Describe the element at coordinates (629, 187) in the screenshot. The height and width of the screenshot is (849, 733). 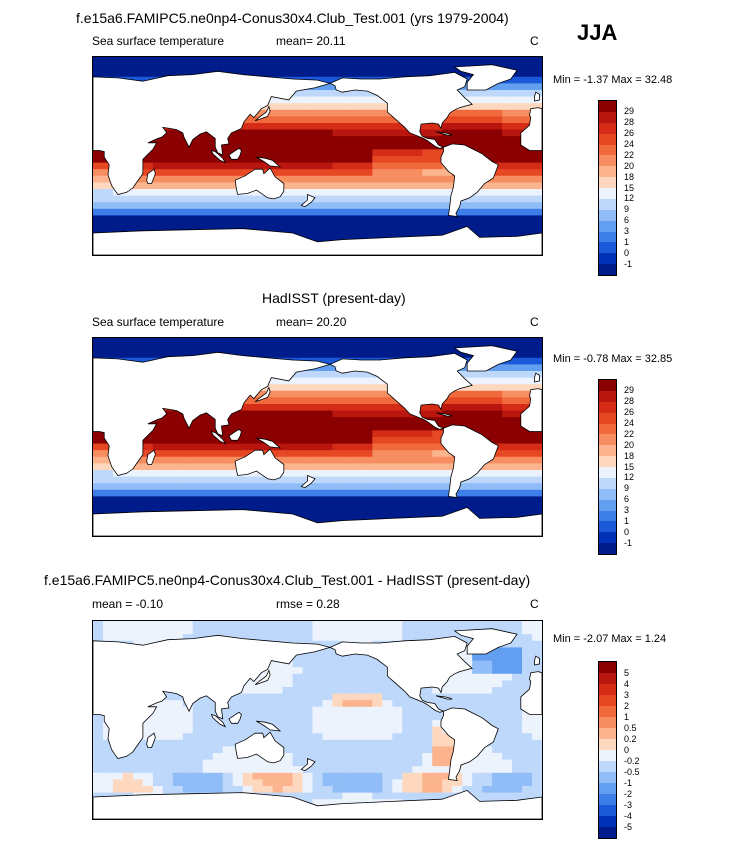
I see `colorbar-tick-label: 15` at that location.